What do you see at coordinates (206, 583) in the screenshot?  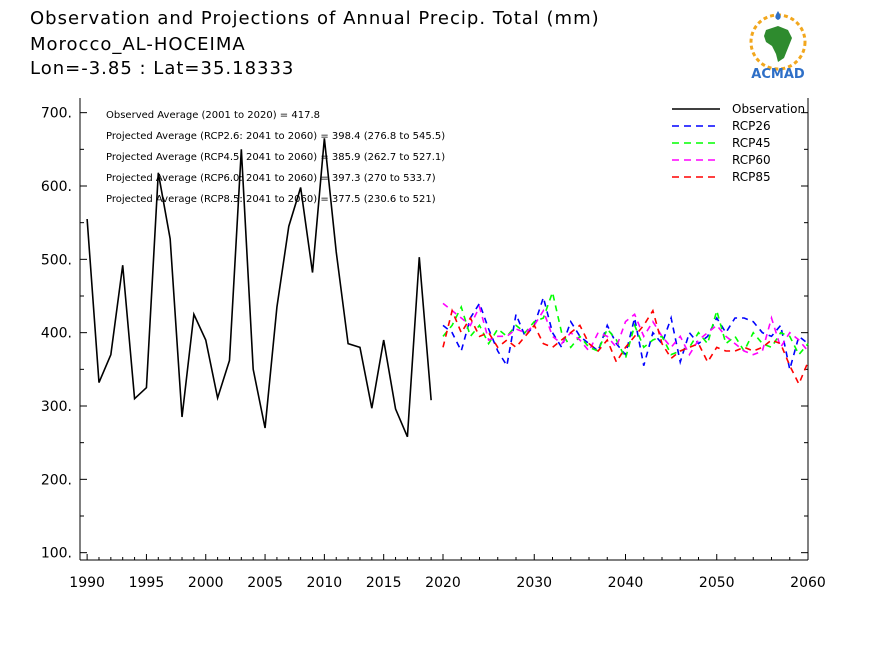 I see `x-tick-label: 2000` at bounding box center [206, 583].